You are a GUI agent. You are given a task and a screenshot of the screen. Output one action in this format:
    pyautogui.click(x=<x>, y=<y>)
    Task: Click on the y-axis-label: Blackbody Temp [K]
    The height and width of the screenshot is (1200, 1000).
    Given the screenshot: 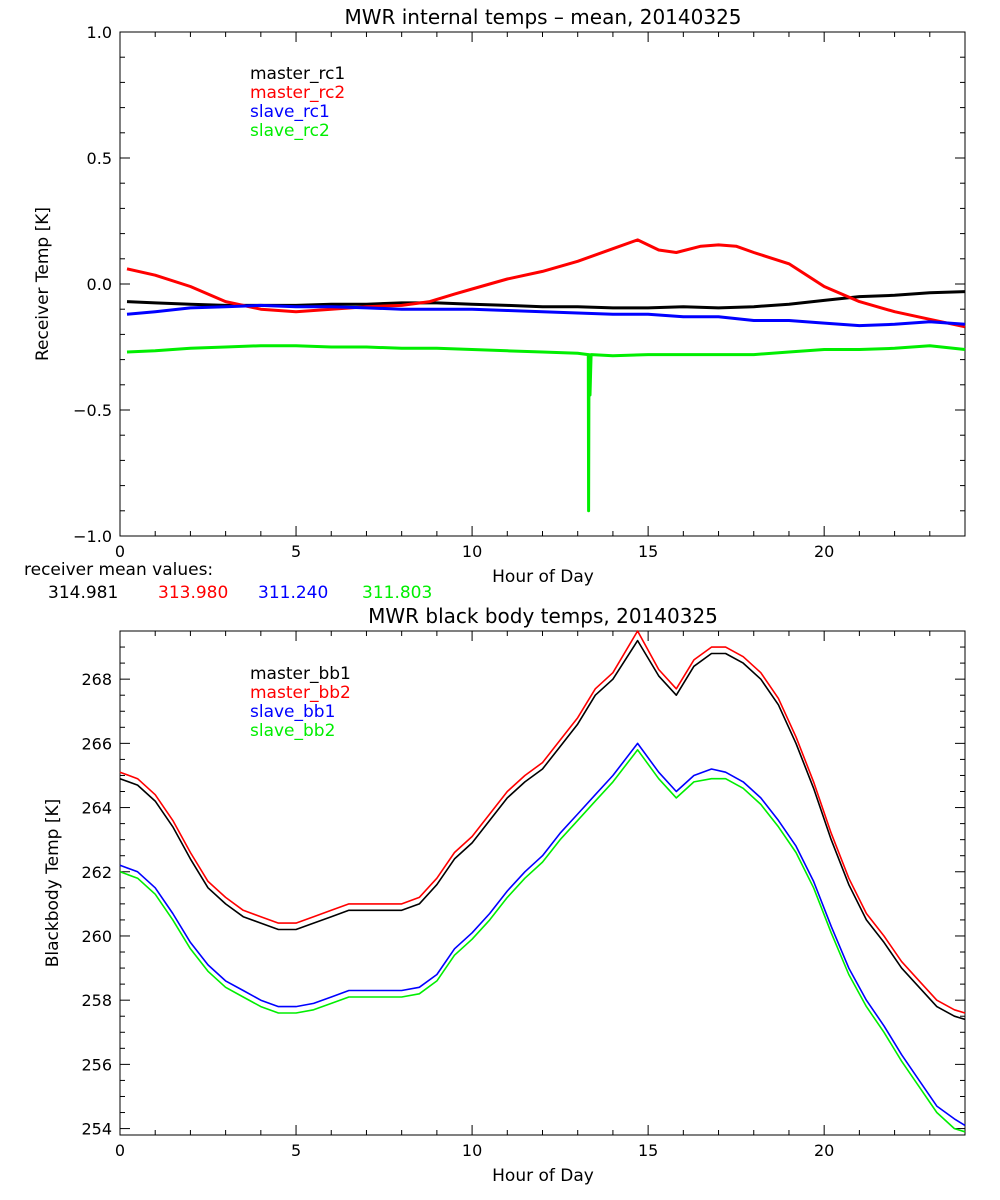 What is the action you would take?
    pyautogui.click(x=53, y=883)
    